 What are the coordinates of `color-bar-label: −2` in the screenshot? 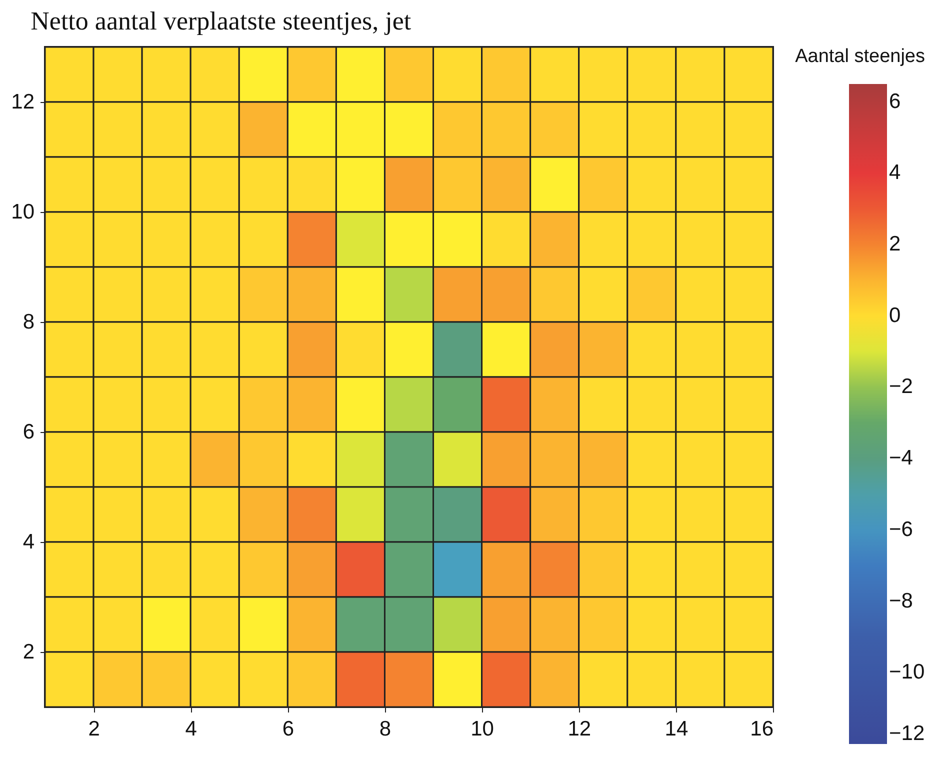 It's located at (901, 386).